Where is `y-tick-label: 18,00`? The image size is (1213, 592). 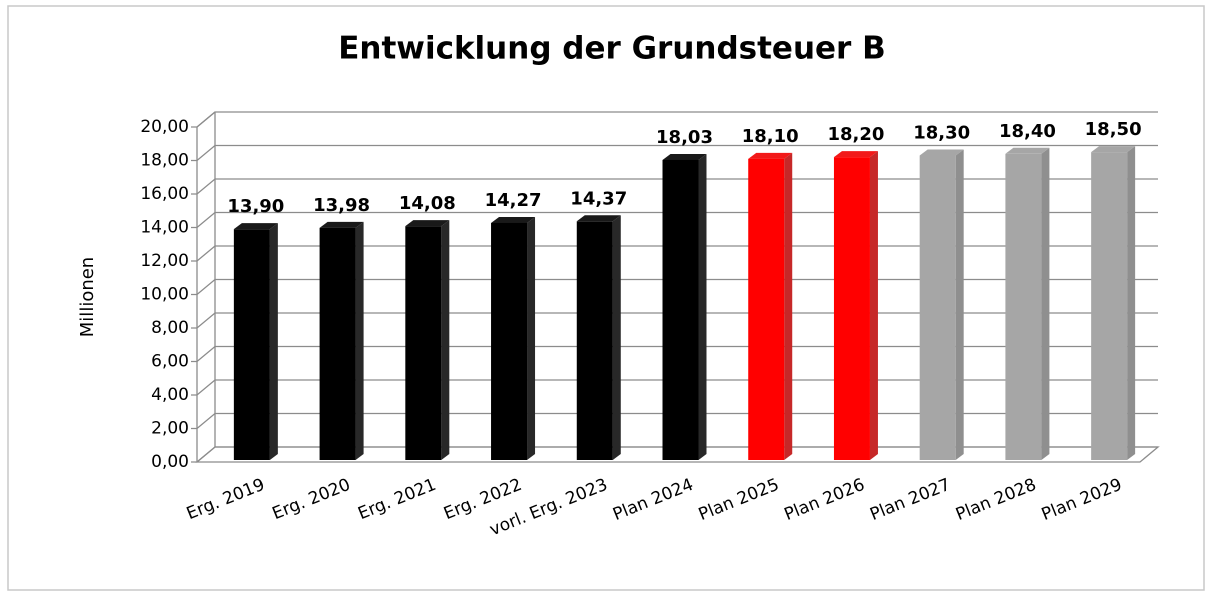
y-tick-label: 18,00 is located at coordinates (164, 161).